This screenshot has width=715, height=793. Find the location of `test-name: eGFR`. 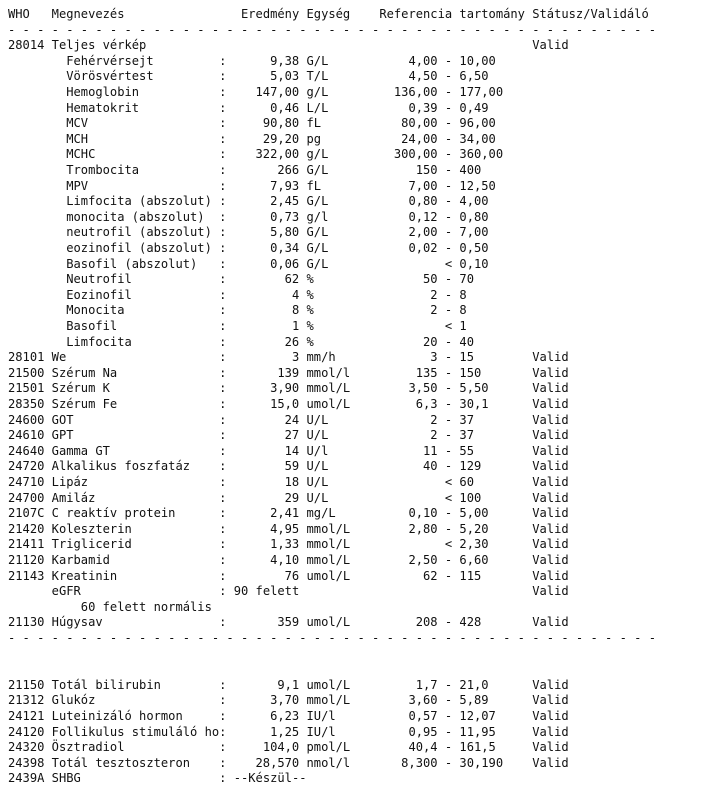

test-name: eGFR is located at coordinates (66, 591).